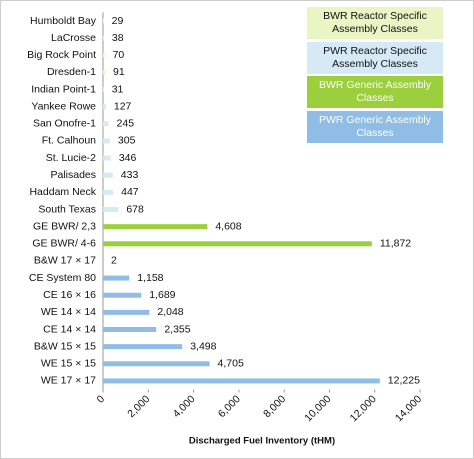 The image size is (474, 459). What do you see at coordinates (71, 72) in the screenshot?
I see `y-tick-label: Dresden-1` at bounding box center [71, 72].